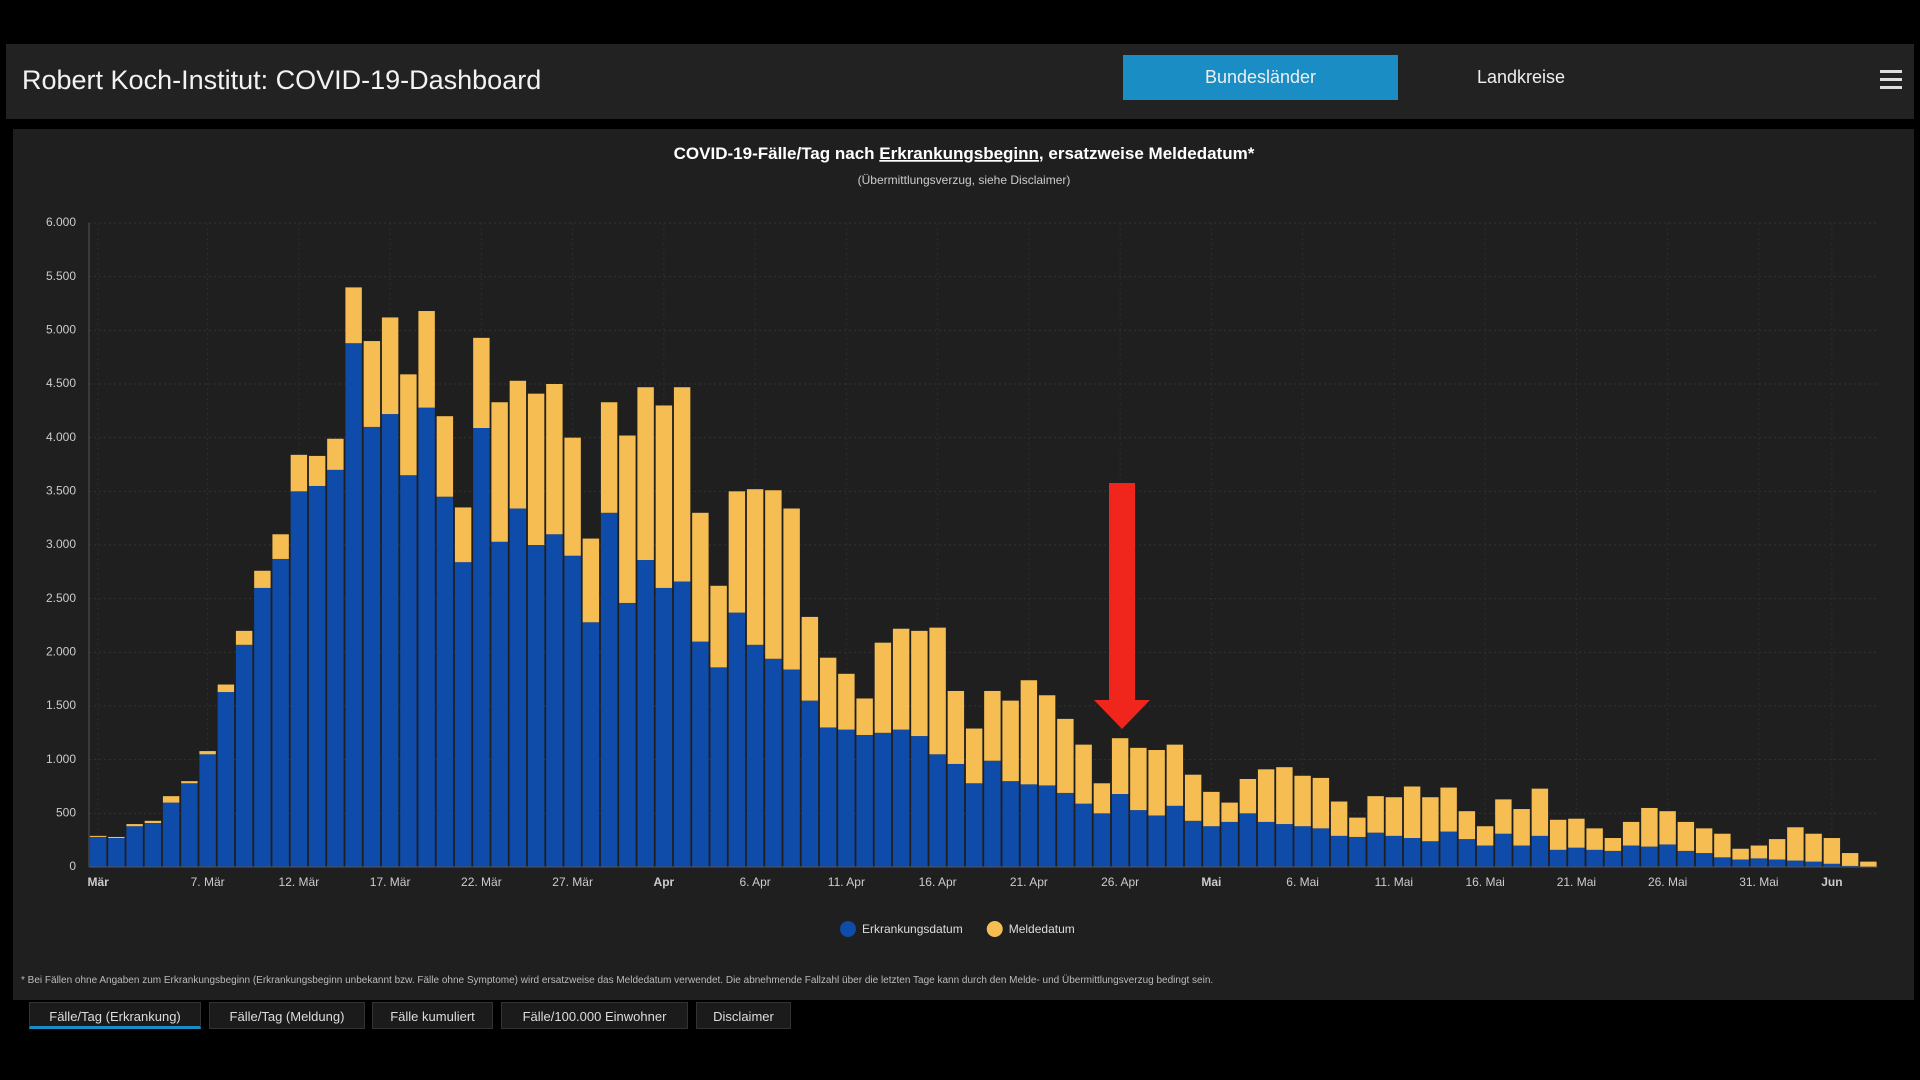  Describe the element at coordinates (61, 437) in the screenshot. I see `y-tick-label: 4.000` at that location.